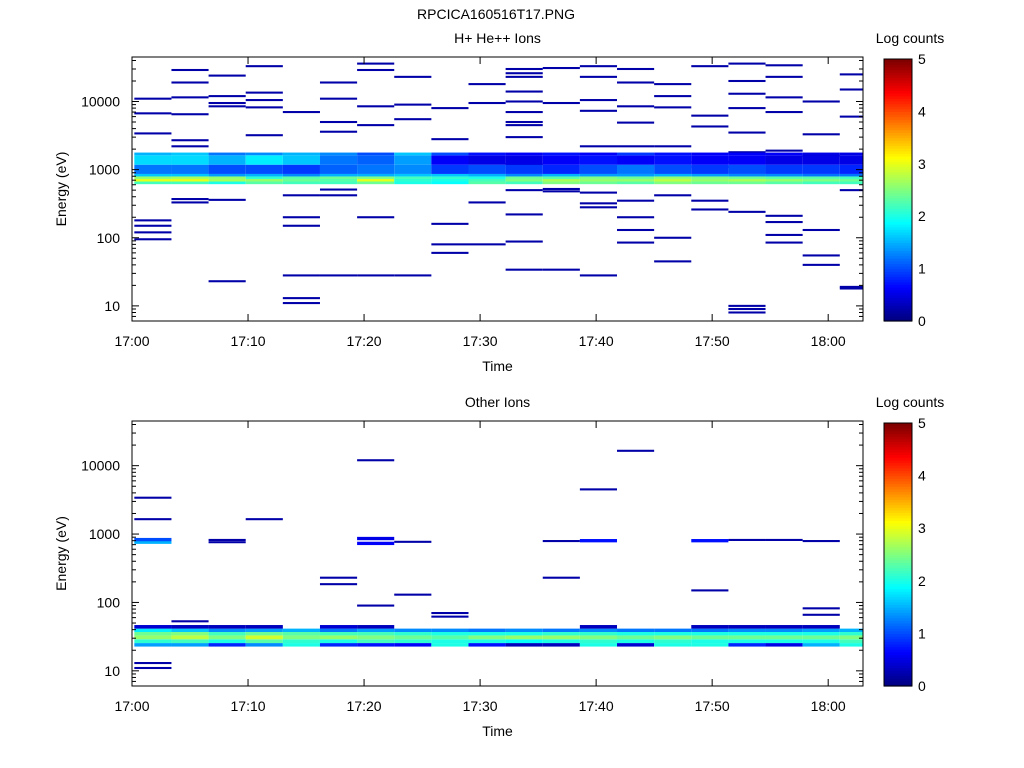 The width and height of the screenshot is (1024, 768). Describe the element at coordinates (364, 341) in the screenshot. I see `x-tick-label: 17:20` at that location.